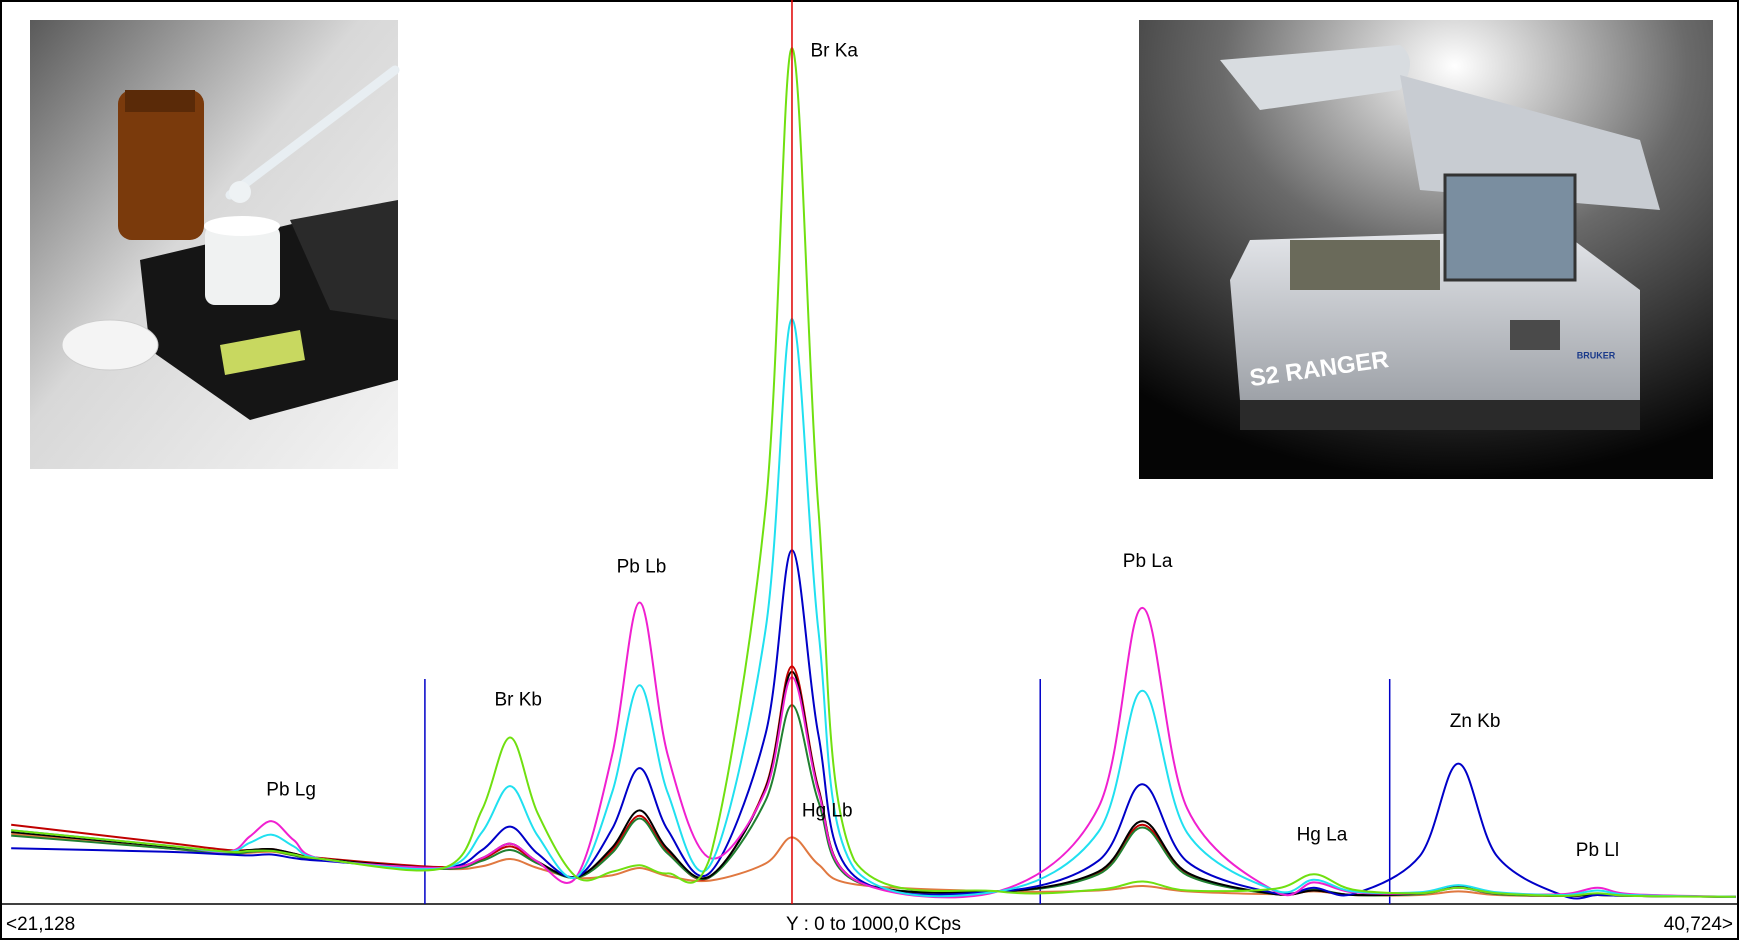  Describe the element at coordinates (40, 924) in the screenshot. I see `x-range-label: <21,128` at that location.